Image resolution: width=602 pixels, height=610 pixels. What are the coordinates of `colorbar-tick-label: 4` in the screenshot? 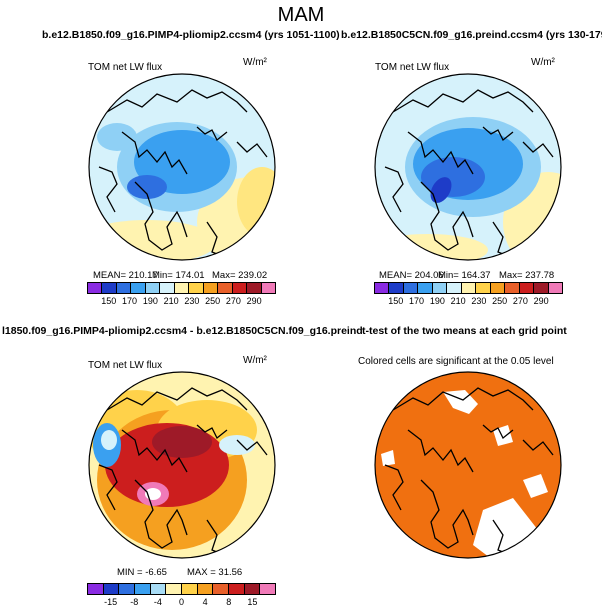 It's located at (205, 602).